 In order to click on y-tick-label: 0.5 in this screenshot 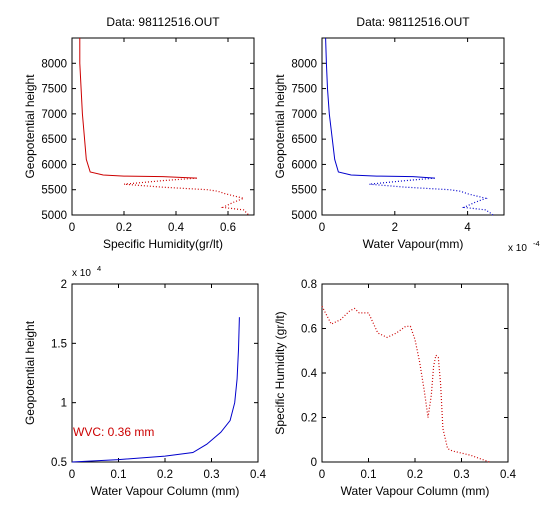, I will do `click(59, 463)`.